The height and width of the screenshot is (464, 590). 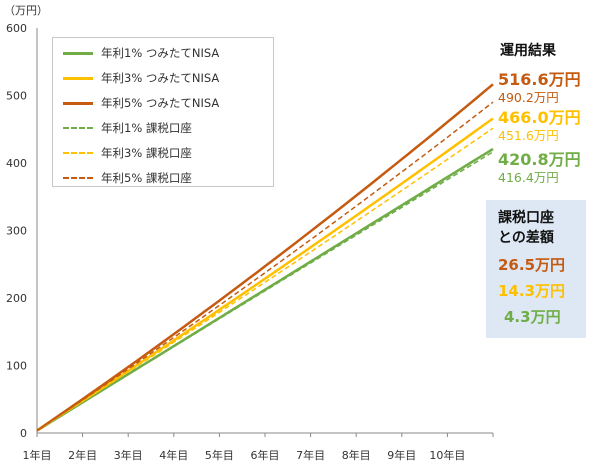 I want to click on difference-panel: 課税口座 との差額 26.5万円 14.3万円 4.3万円, so click(x=536, y=269).